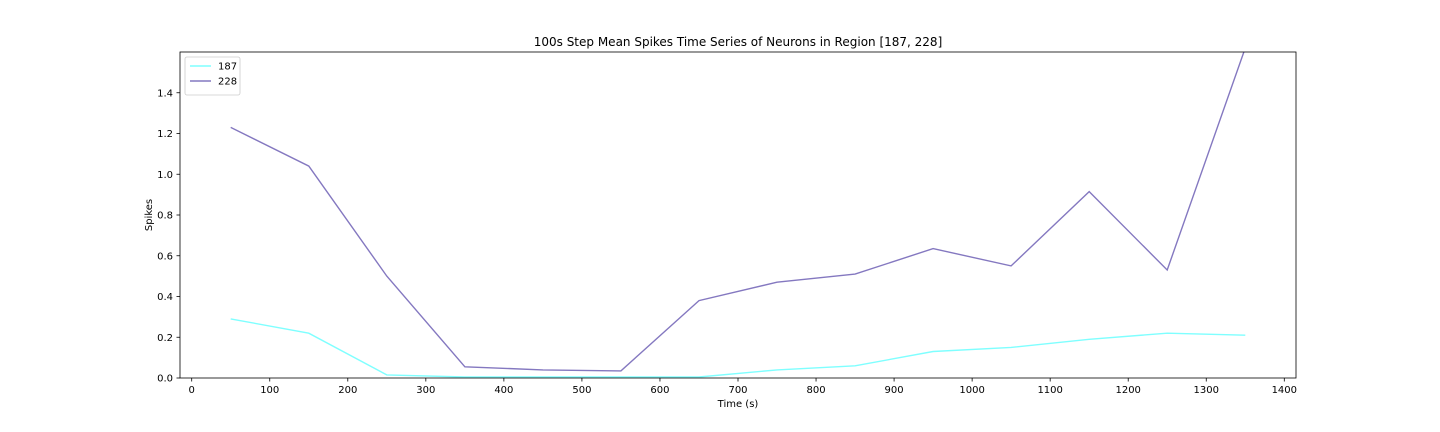 This screenshot has height=432, width=1440. Describe the element at coordinates (165, 338) in the screenshot. I see `y-tick-label: 0.2` at that location.